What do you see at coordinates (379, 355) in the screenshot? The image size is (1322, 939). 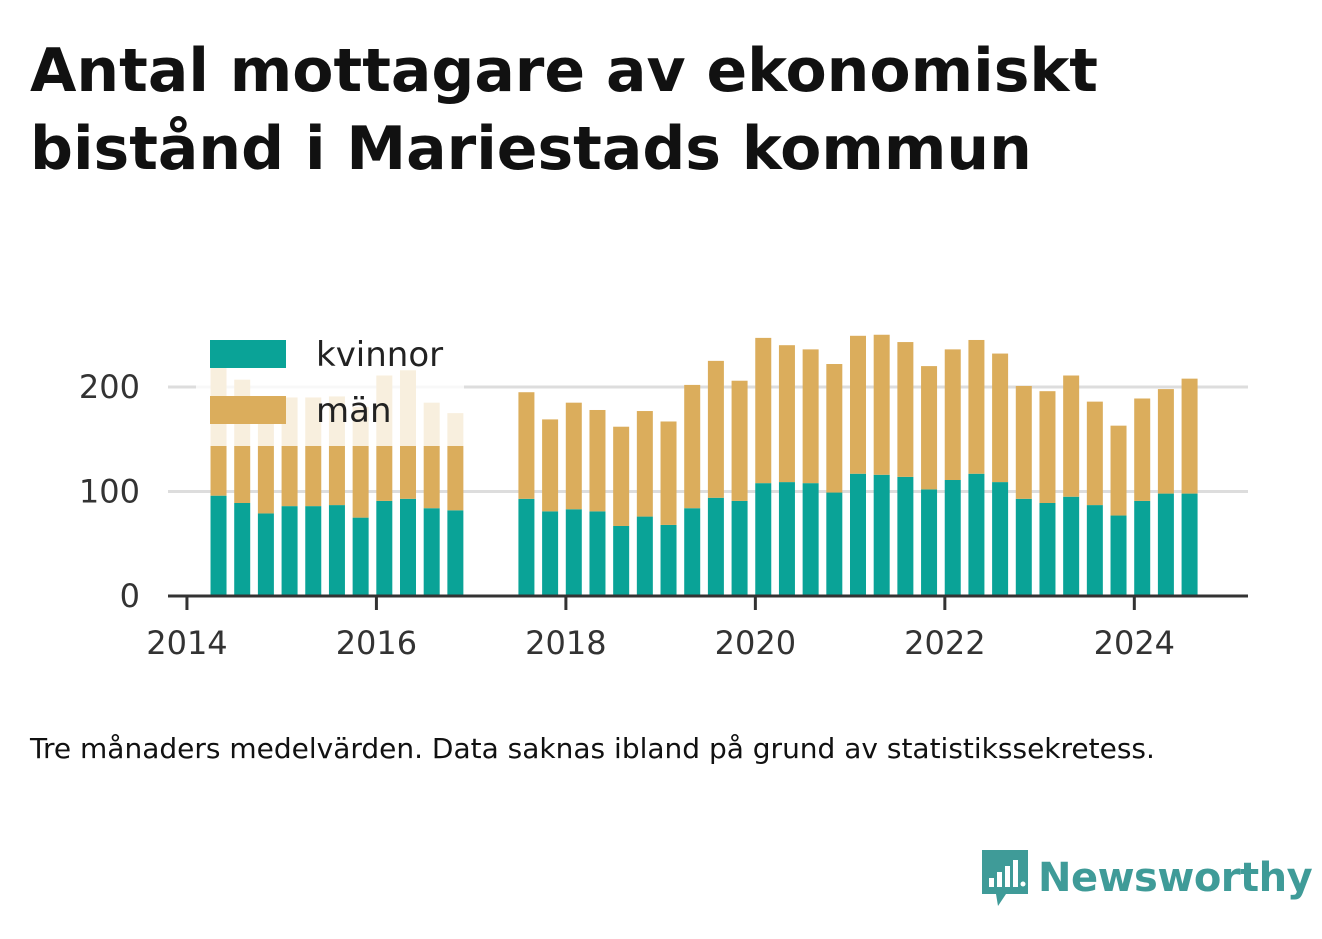 I see `legend-label-kvinnor: kvinnor` at bounding box center [379, 355].